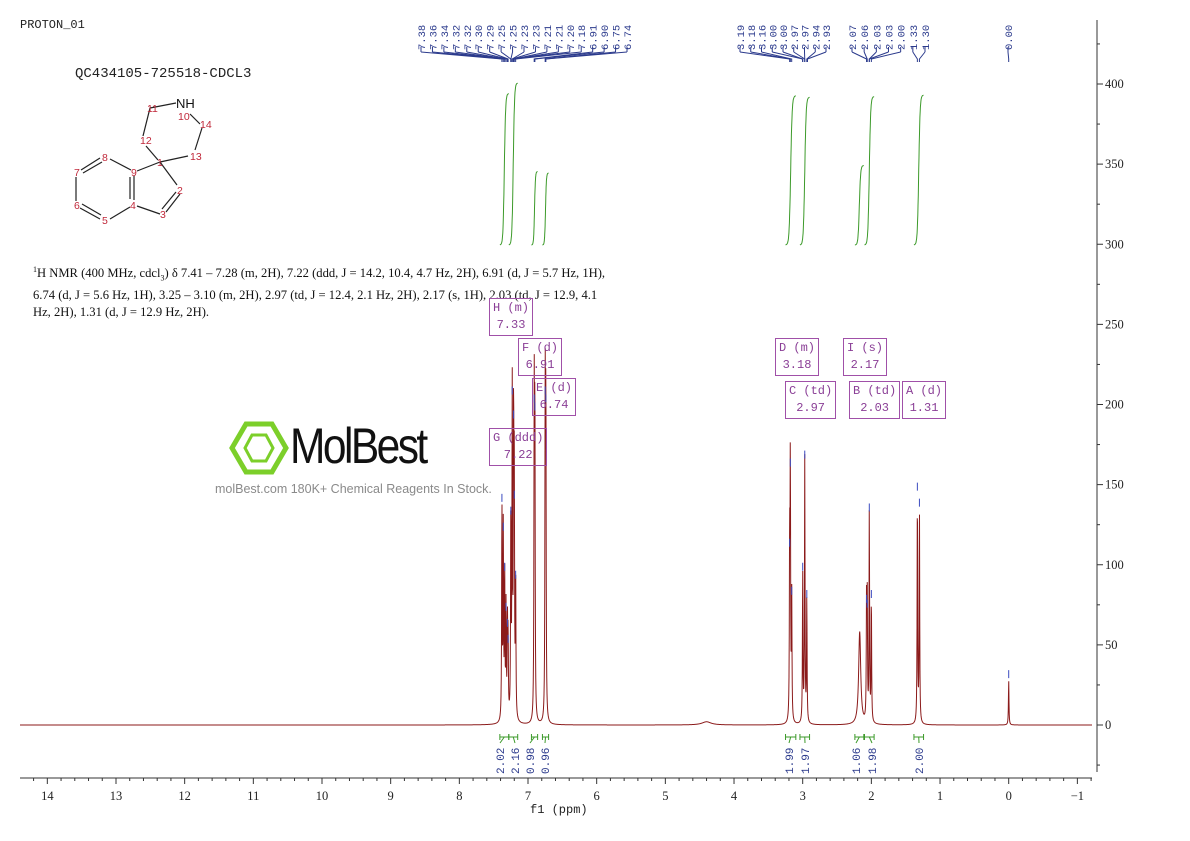 Image resolution: width=1190 pixels, height=841 pixels. Describe the element at coordinates (921, 761) in the screenshot. I see `integral-value: 2.00` at that location.